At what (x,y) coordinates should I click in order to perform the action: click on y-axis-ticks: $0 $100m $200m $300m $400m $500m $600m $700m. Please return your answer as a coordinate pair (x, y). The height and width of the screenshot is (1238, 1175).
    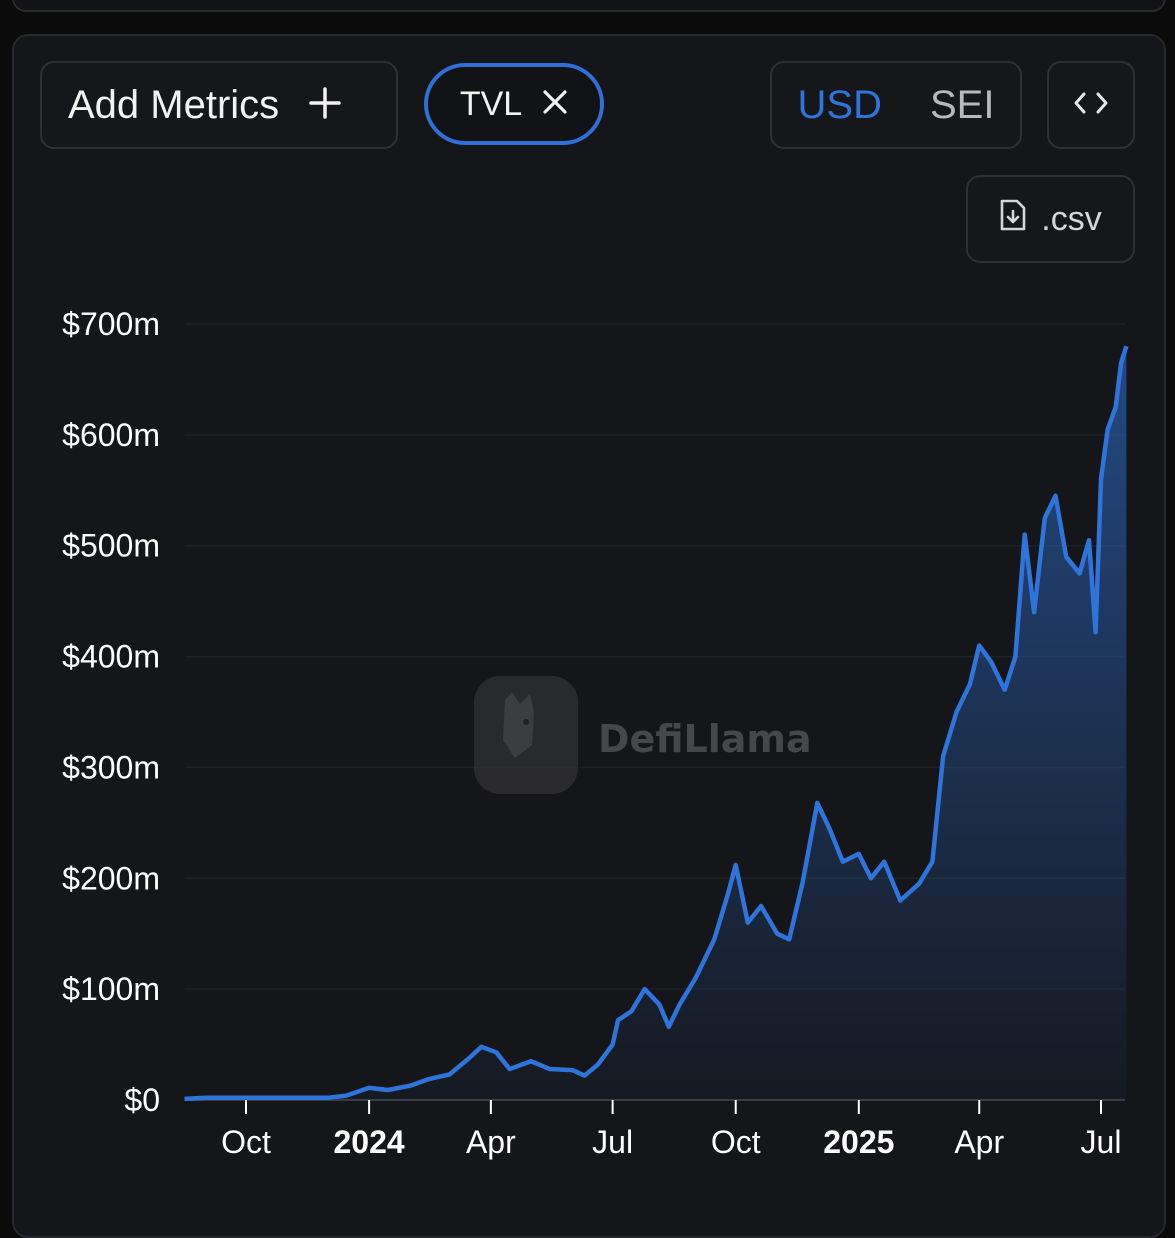
    Looking at the image, I should click on (111, 712).